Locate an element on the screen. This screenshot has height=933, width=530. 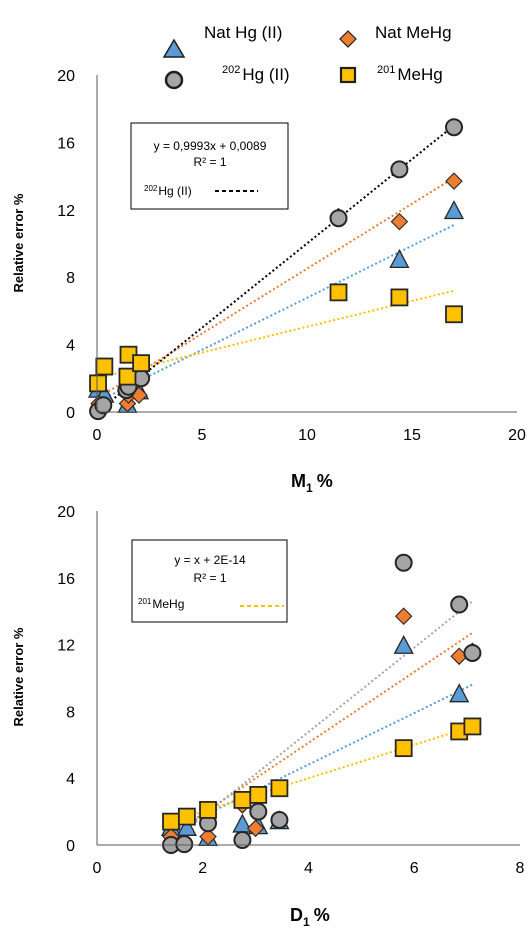
legend-label-mehg201-sup: 201 is located at coordinates (386, 70).